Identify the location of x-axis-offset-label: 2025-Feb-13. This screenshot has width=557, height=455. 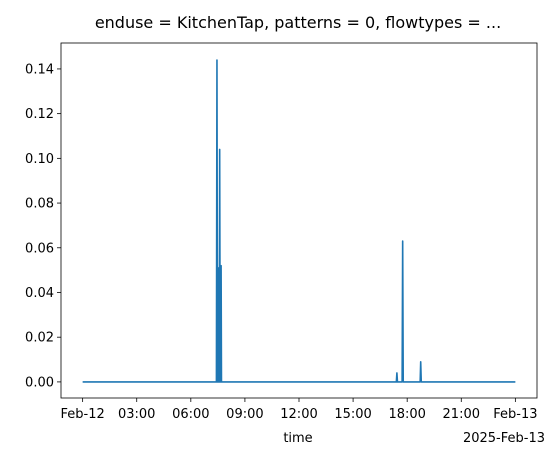
(504, 438).